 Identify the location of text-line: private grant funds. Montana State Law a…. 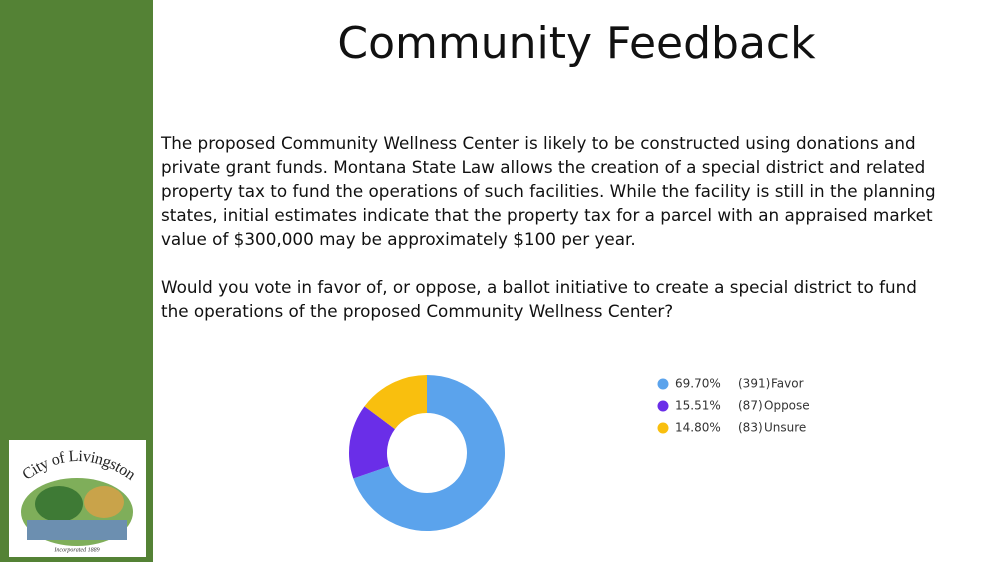
(543, 167).